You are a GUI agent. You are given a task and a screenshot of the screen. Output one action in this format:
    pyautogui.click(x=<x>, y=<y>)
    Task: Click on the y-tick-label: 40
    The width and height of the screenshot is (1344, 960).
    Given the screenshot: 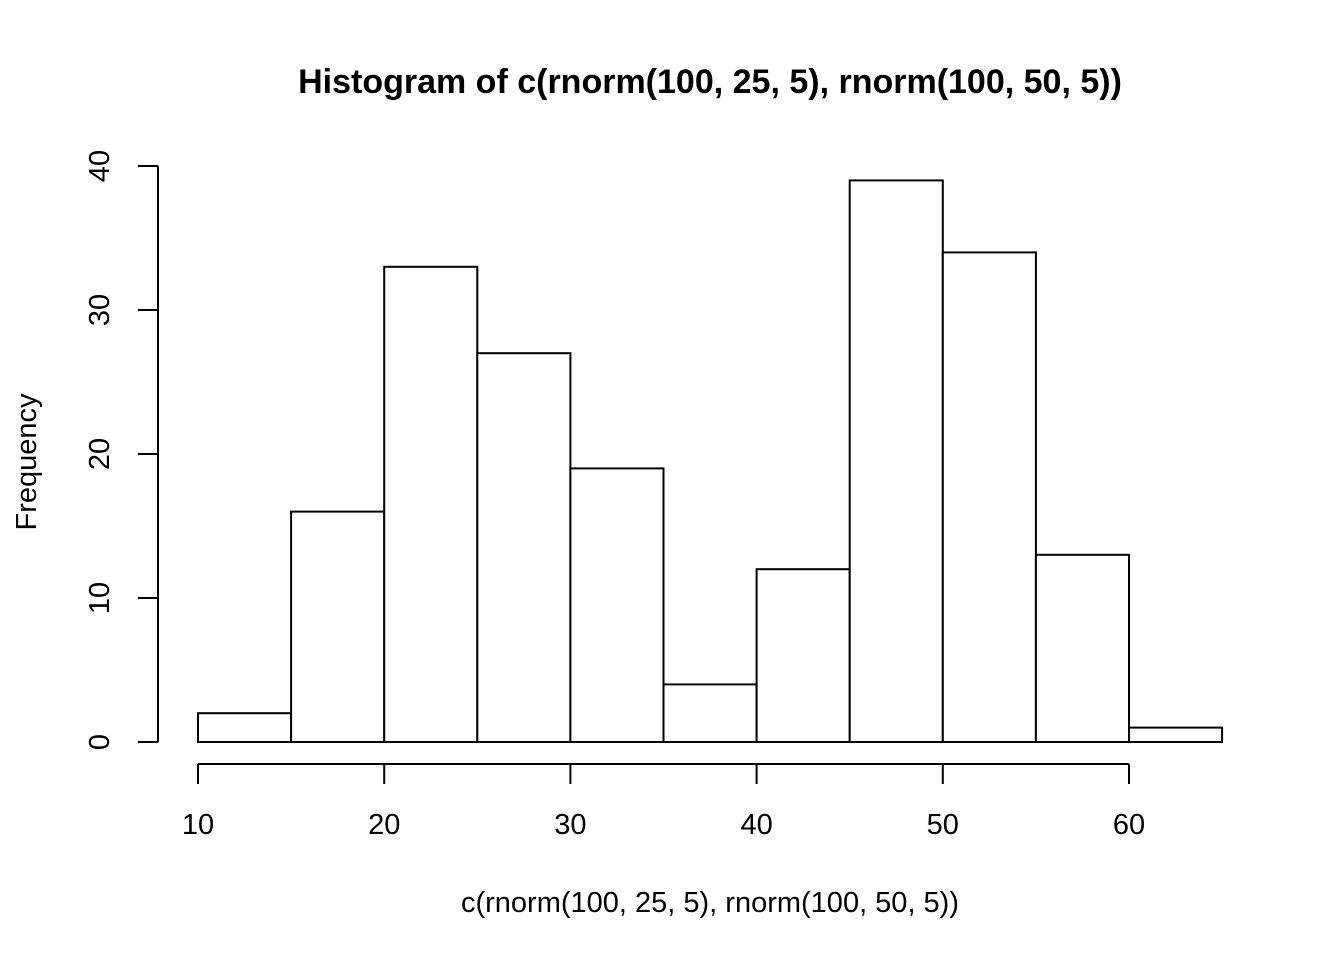 What is the action you would take?
    pyautogui.click(x=100, y=166)
    